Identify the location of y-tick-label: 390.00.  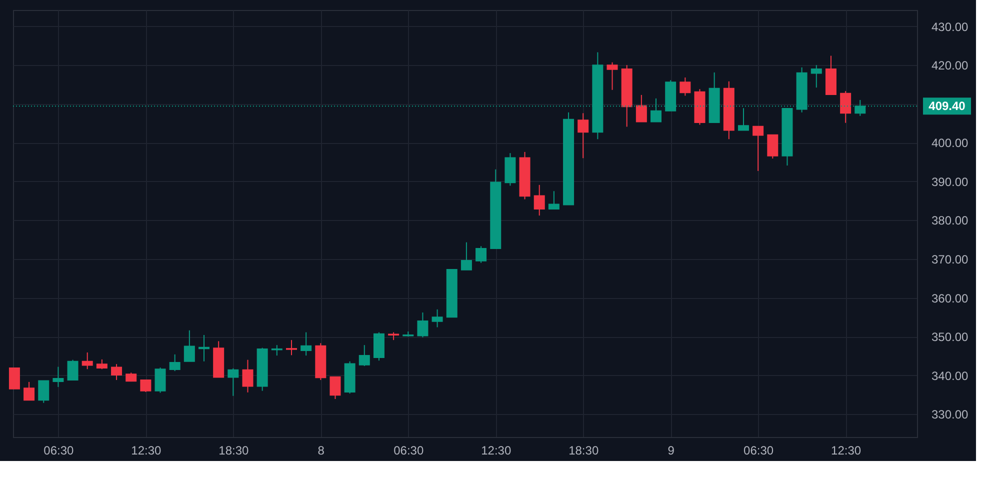
(950, 181).